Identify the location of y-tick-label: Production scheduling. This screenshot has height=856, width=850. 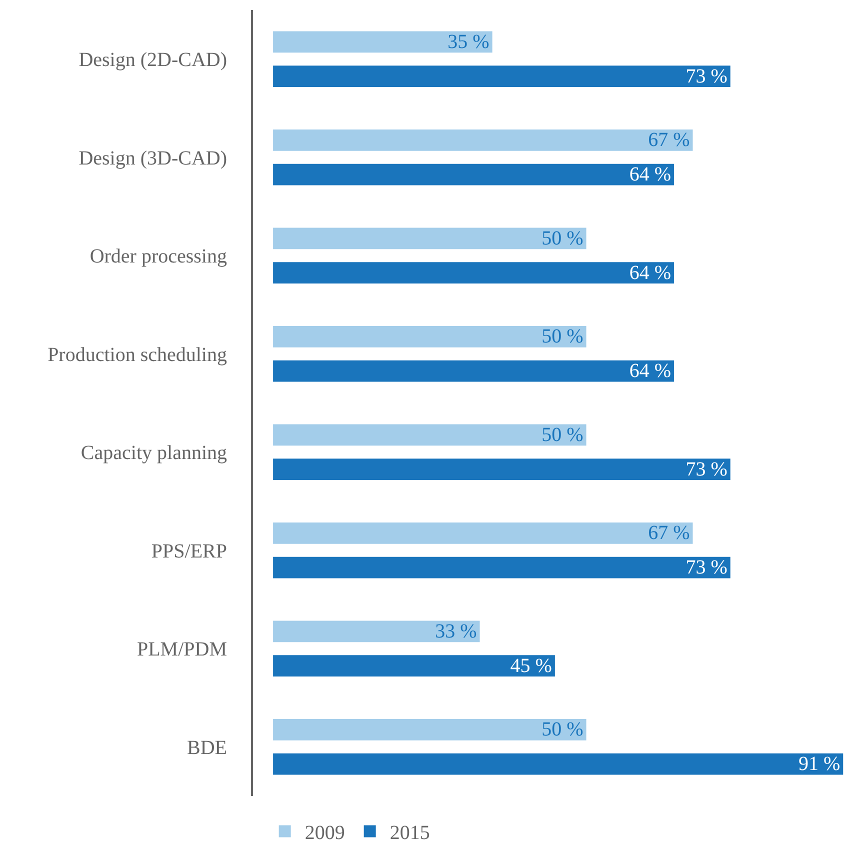
(137, 355).